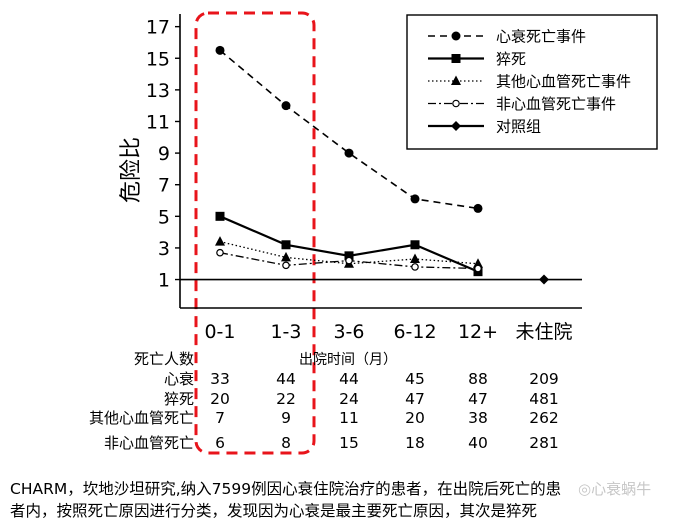  I want to click on caption-line-1: CHARM，坎地沙坦研究,纳入7599例因心衰住院治疗的患者，在出院后死亡的患, so click(286, 489).